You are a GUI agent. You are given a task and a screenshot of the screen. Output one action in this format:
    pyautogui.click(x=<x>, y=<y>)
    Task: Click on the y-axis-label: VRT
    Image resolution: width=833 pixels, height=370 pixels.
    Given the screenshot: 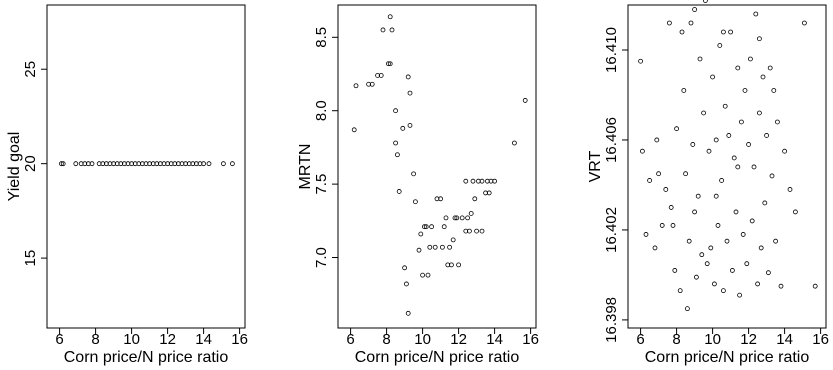 What is the action you would take?
    pyautogui.click(x=595, y=166)
    